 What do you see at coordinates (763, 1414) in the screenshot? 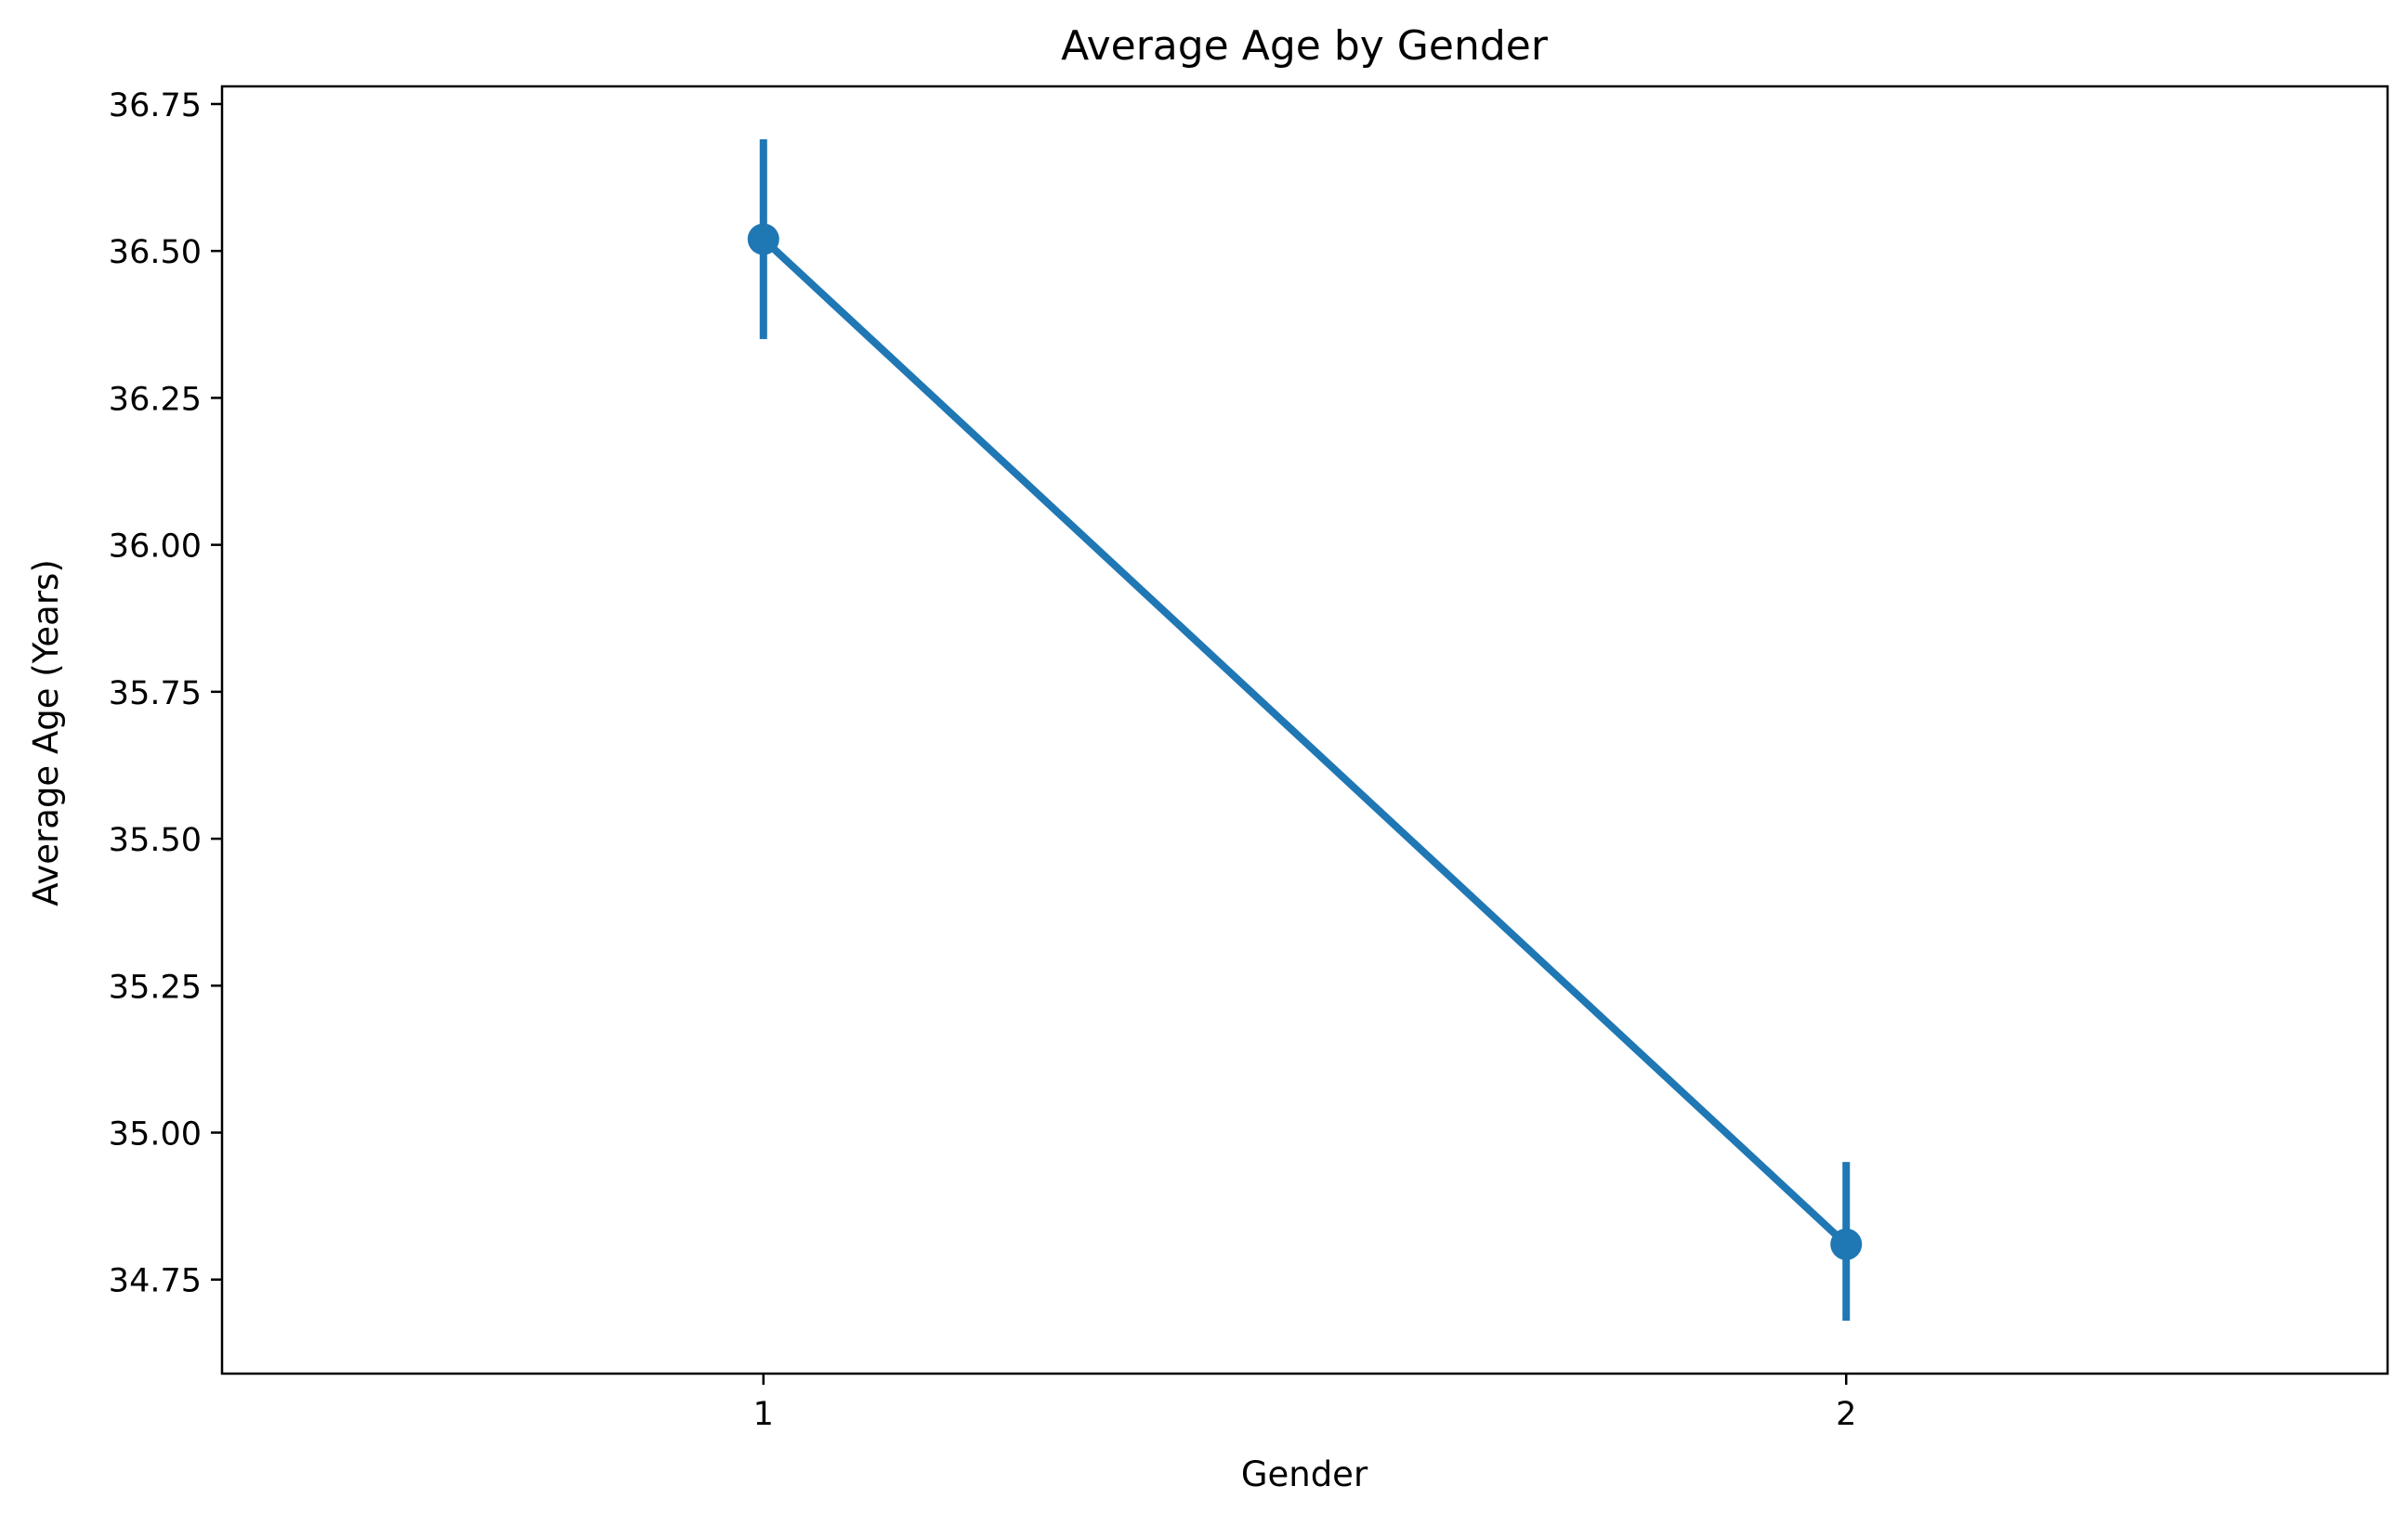
I see `x-tick-label: 1` at bounding box center [763, 1414].